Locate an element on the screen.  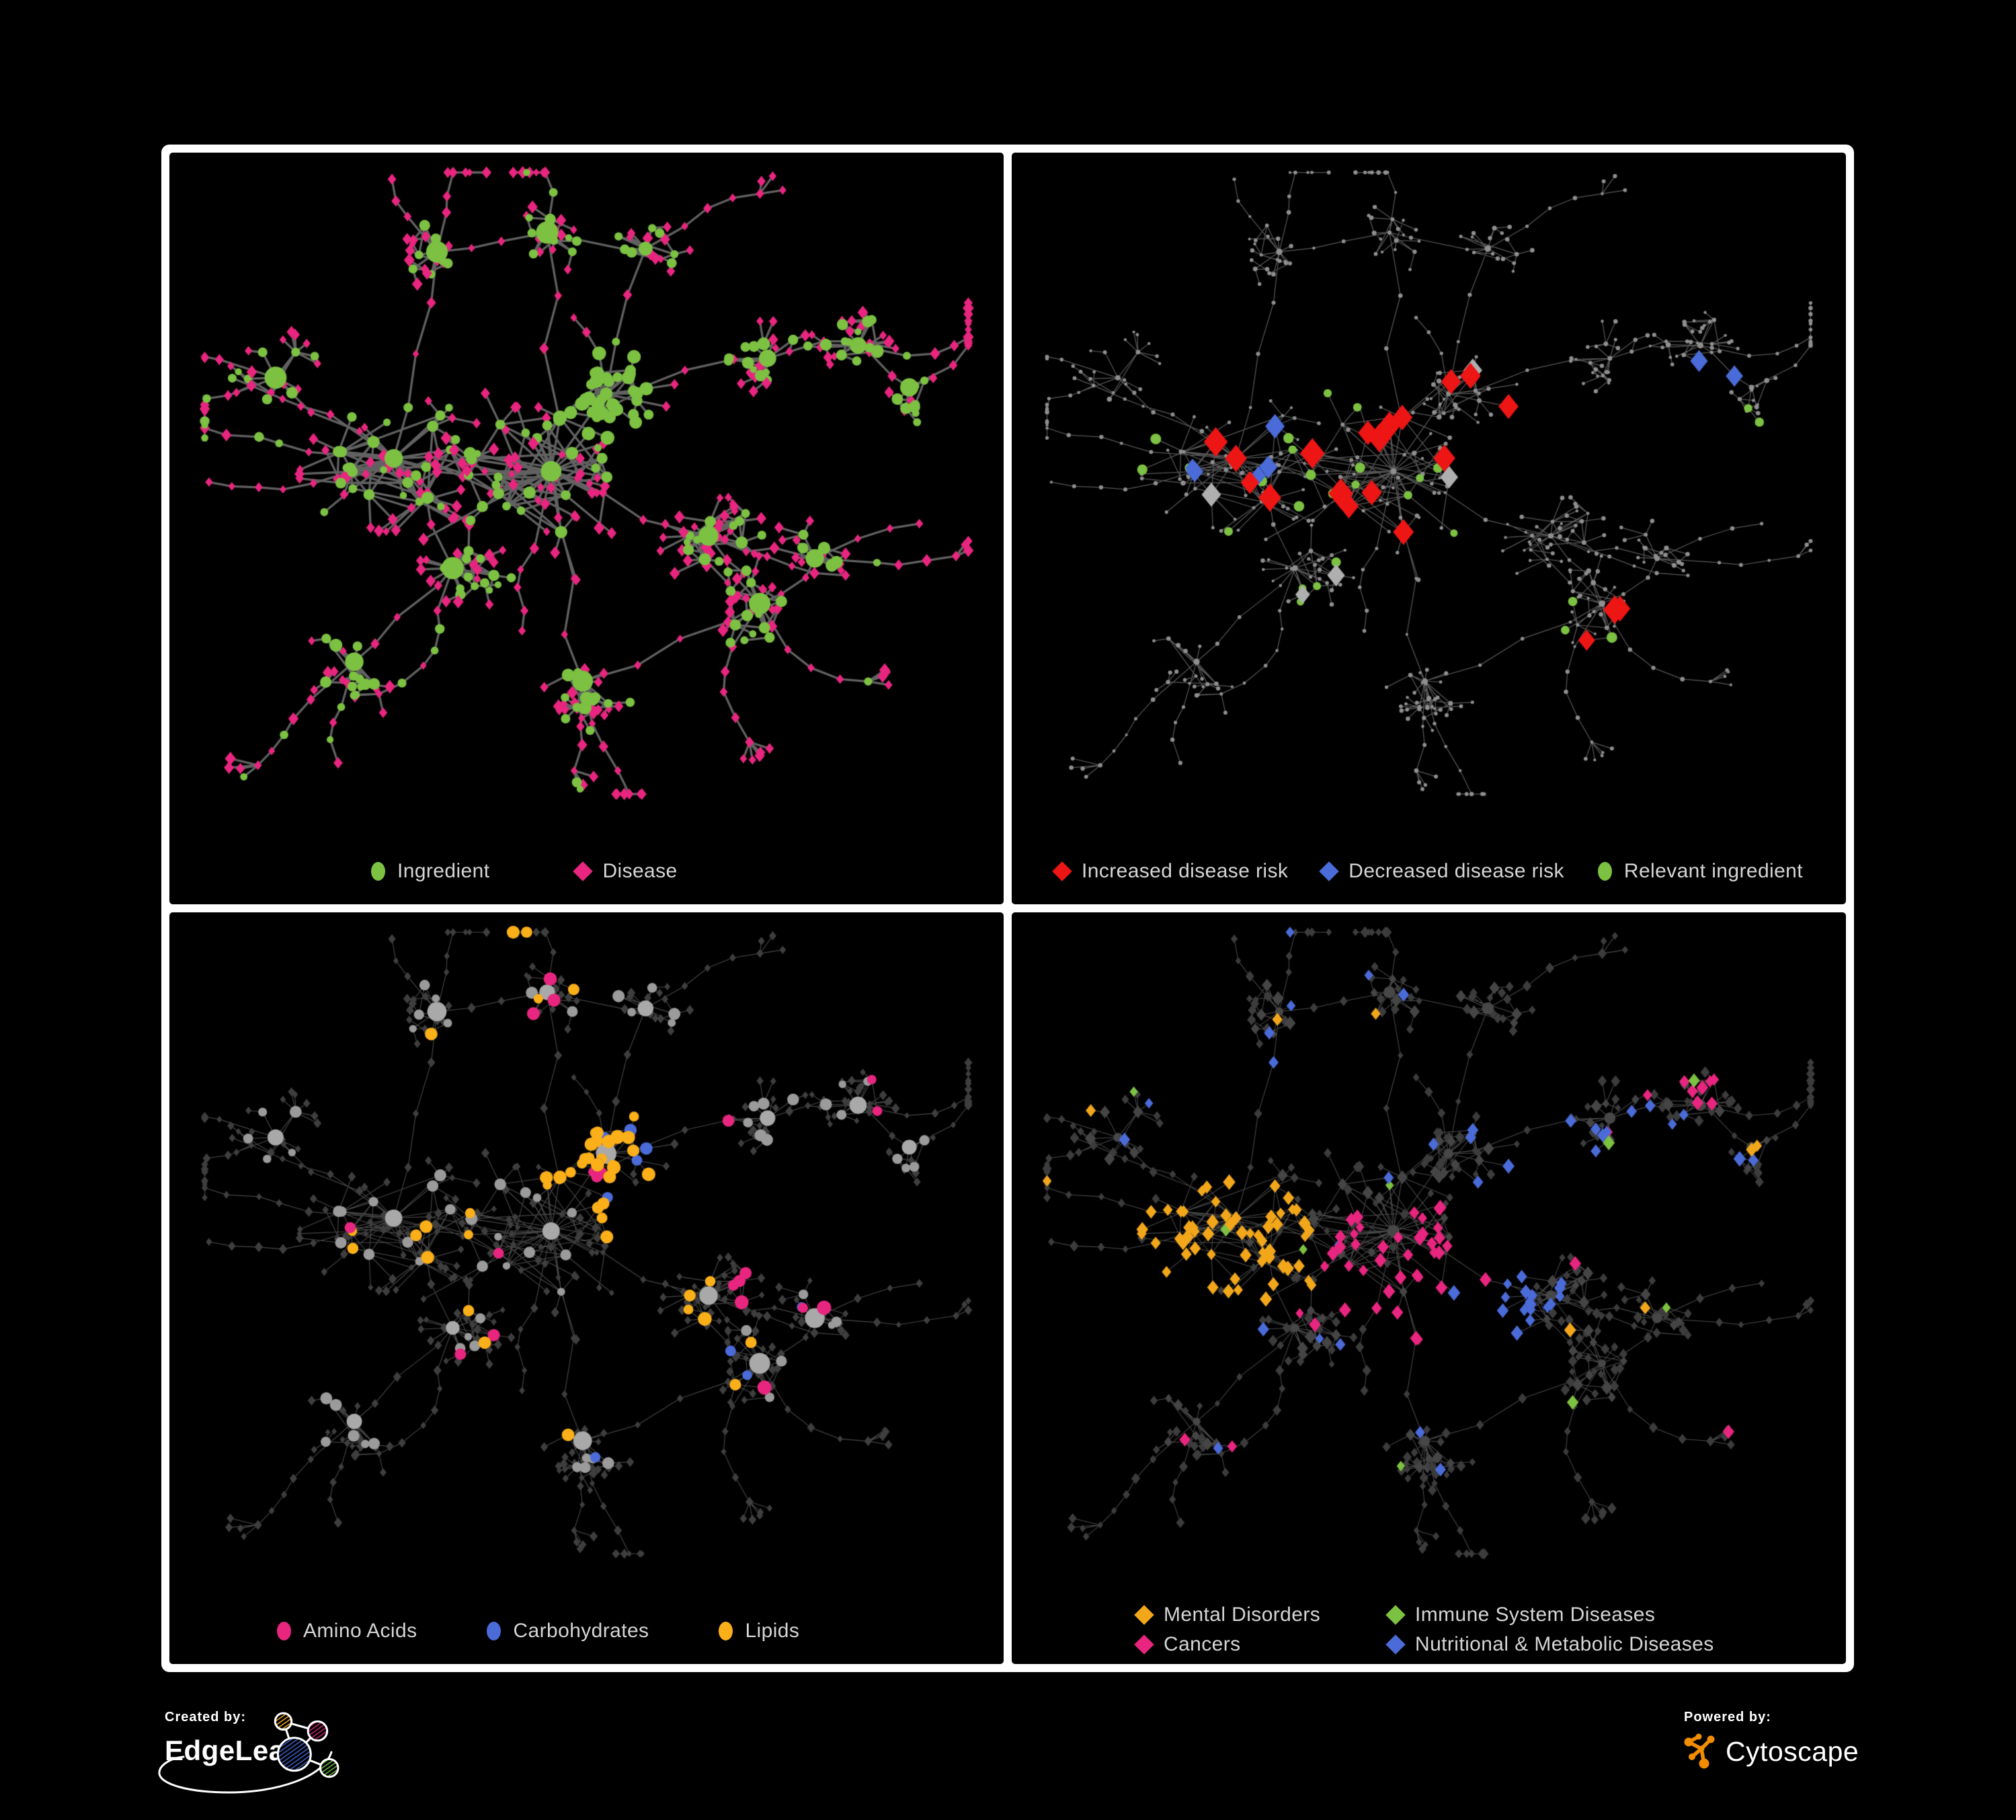
edgeleap-brand: EdgeLeap is located at coordinates (262, 1753).